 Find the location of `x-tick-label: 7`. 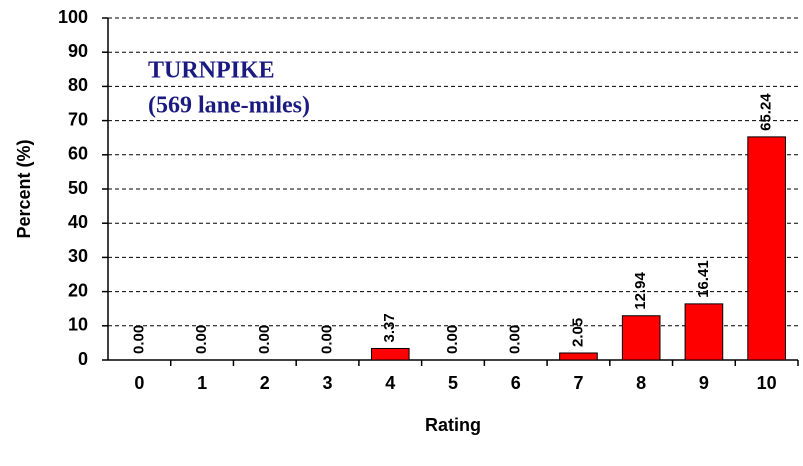

x-tick-label: 7 is located at coordinates (578, 383).